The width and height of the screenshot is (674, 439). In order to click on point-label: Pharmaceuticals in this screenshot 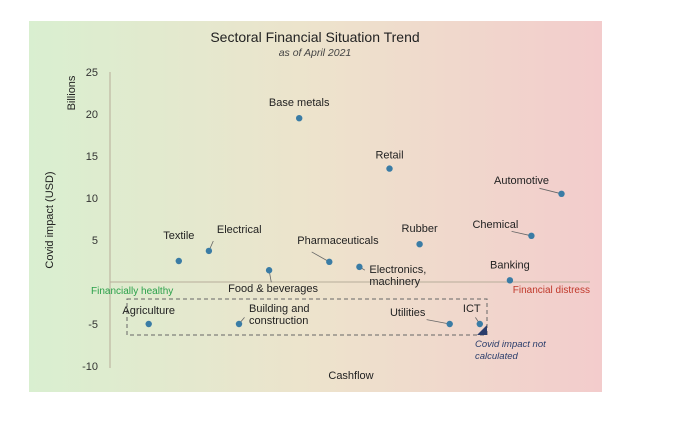, I will do `click(338, 241)`.